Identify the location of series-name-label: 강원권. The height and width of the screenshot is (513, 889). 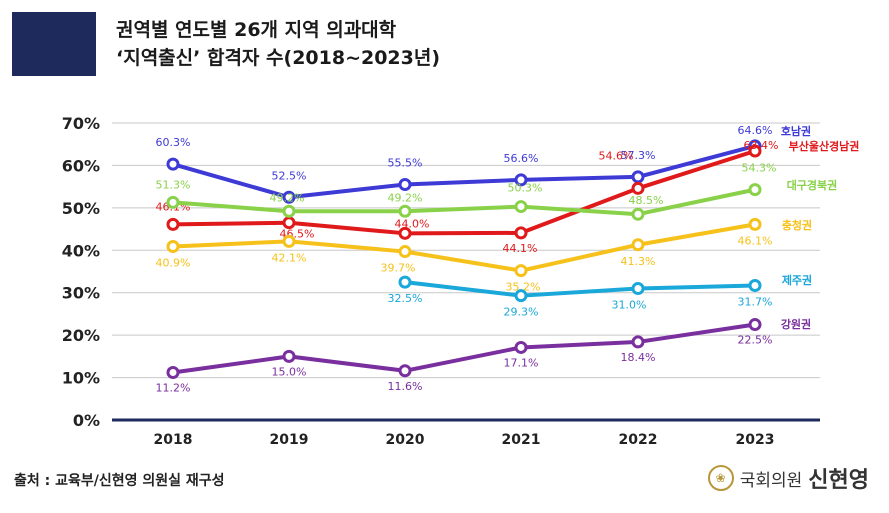
(796, 324).